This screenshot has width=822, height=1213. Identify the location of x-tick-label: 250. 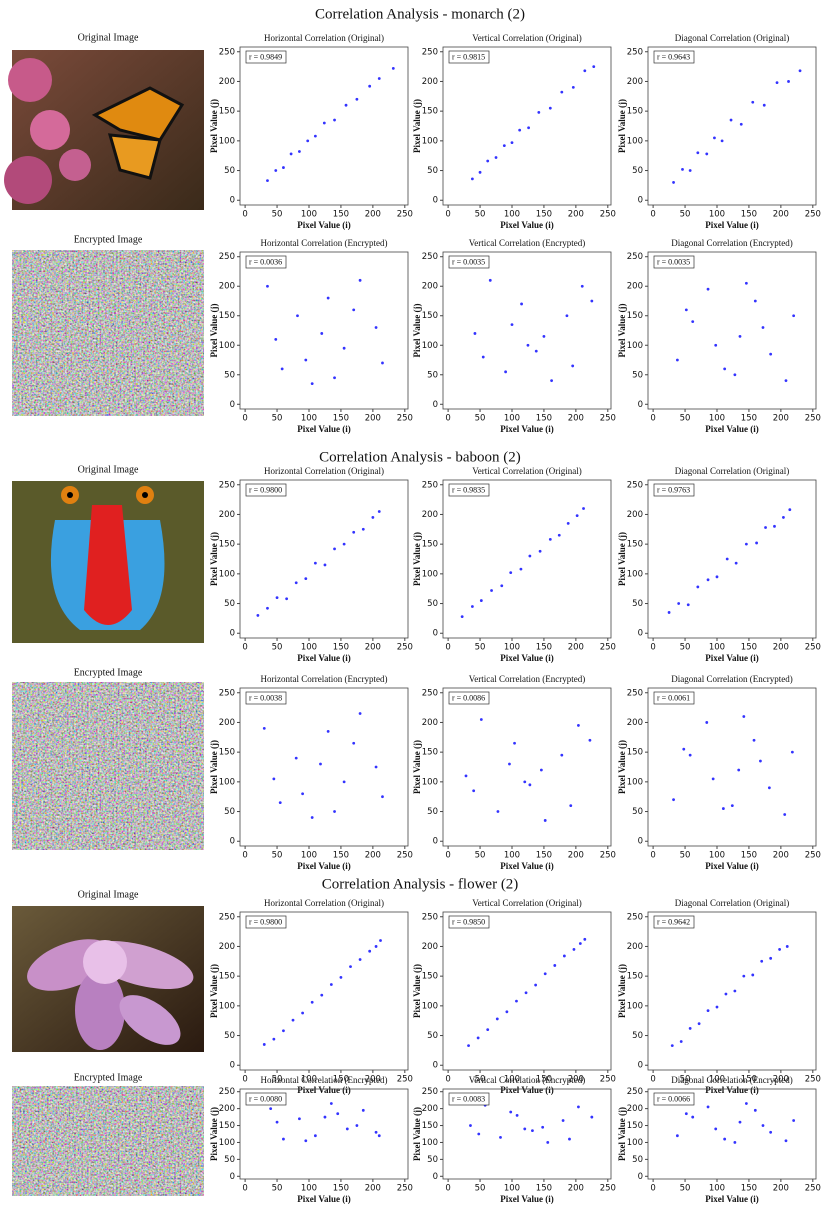
(405, 1080).